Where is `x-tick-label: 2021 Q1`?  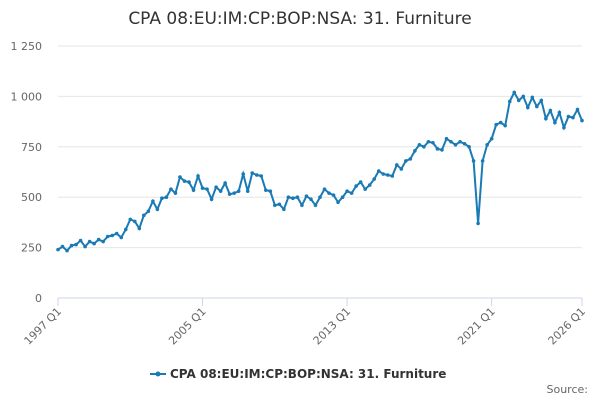
x-tick-label: 2021 Q1 is located at coordinates (476, 326).